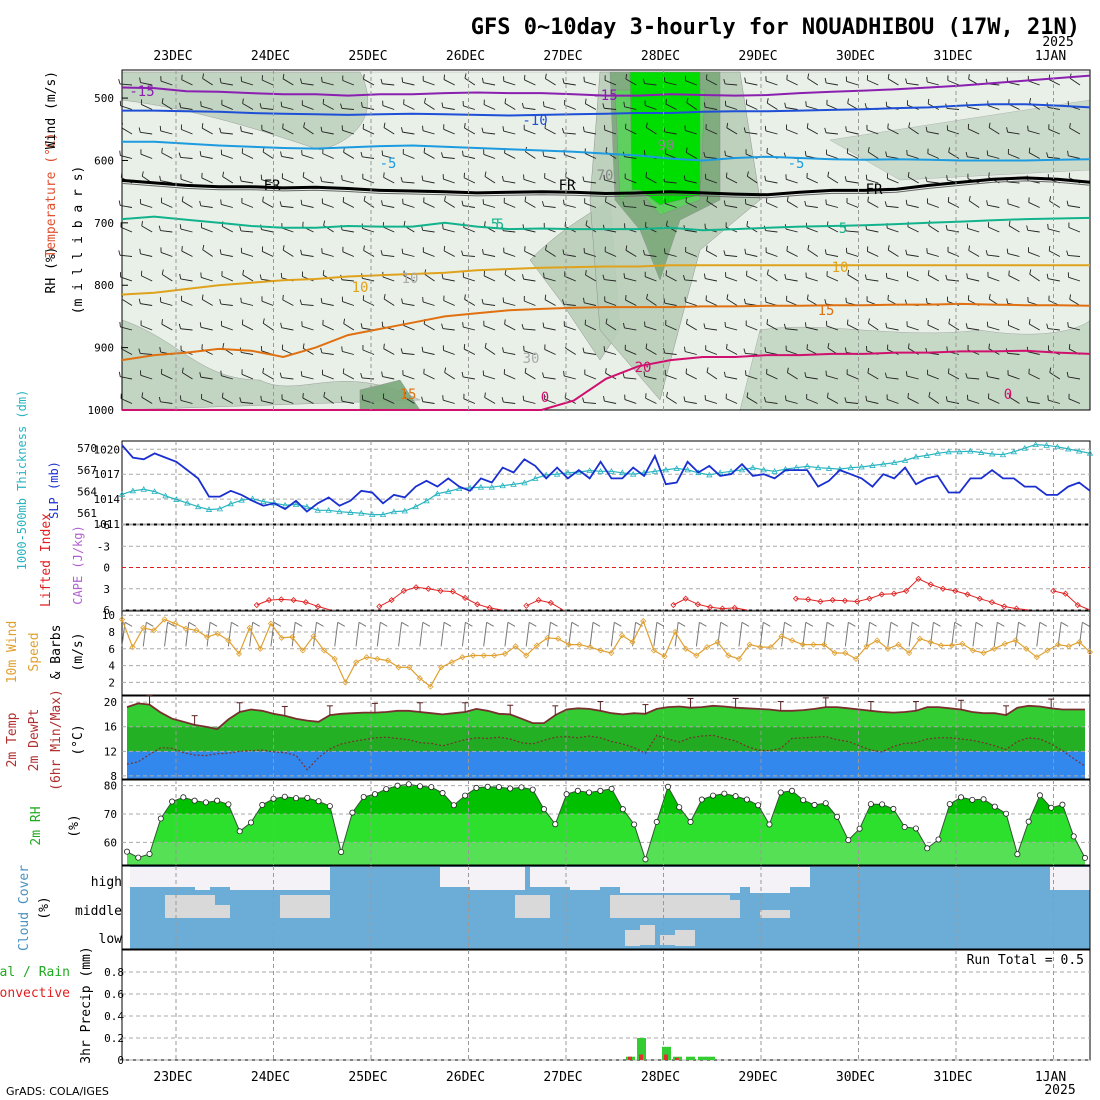 Image resolution: width=1100 pixels, height=1100 pixels. Describe the element at coordinates (690, 1058) in the screenshot. I see `precip-total-bar` at that location.